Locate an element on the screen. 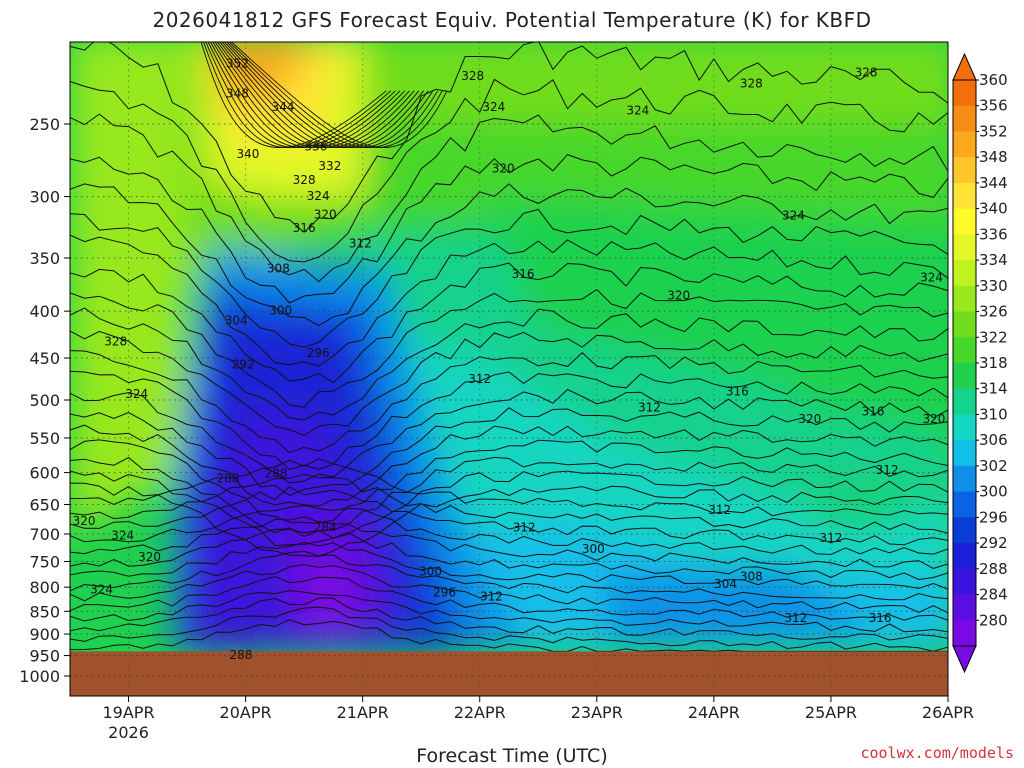 This screenshot has width=1024, height=768. contour-label: 340 is located at coordinates (247, 154).